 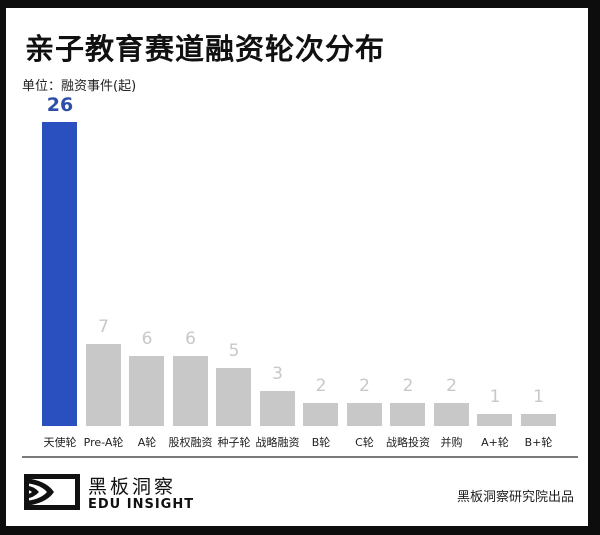 What do you see at coordinates (364, 442) in the screenshot?
I see `category-label: C轮` at bounding box center [364, 442].